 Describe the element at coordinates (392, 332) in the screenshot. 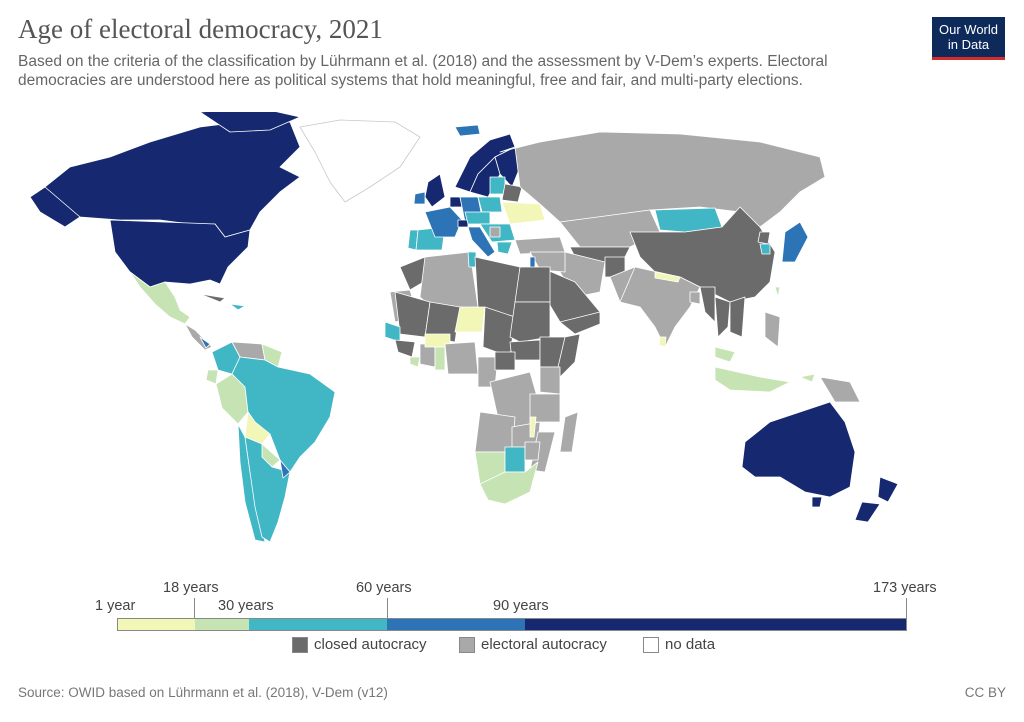

I see `region-senegal-gambia` at that location.